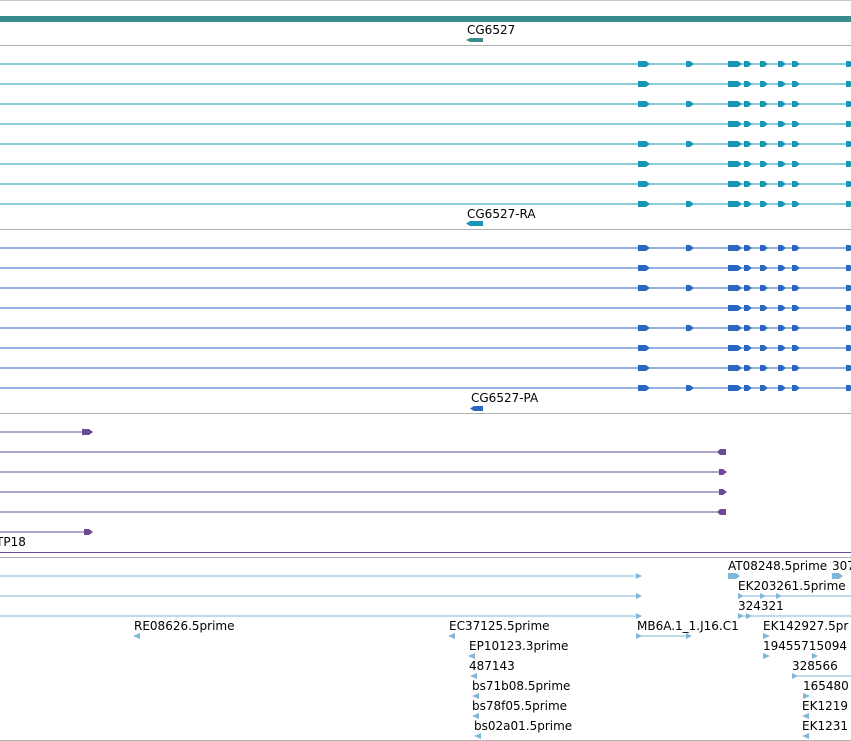  Describe the element at coordinates (519, 706) in the screenshot. I see `est-label: bs78f05.5prime` at that location.